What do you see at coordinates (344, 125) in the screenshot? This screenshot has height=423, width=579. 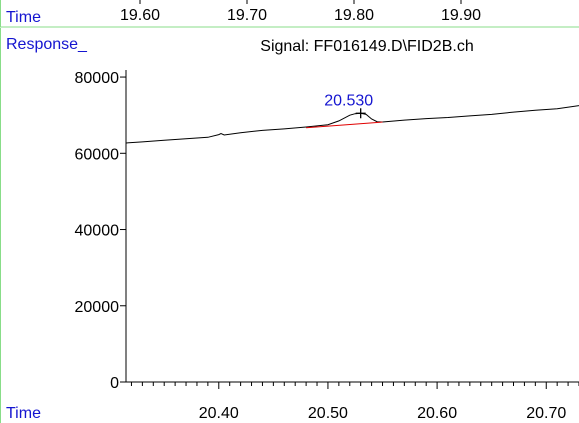 I see `peak-baseline` at bounding box center [344, 125].